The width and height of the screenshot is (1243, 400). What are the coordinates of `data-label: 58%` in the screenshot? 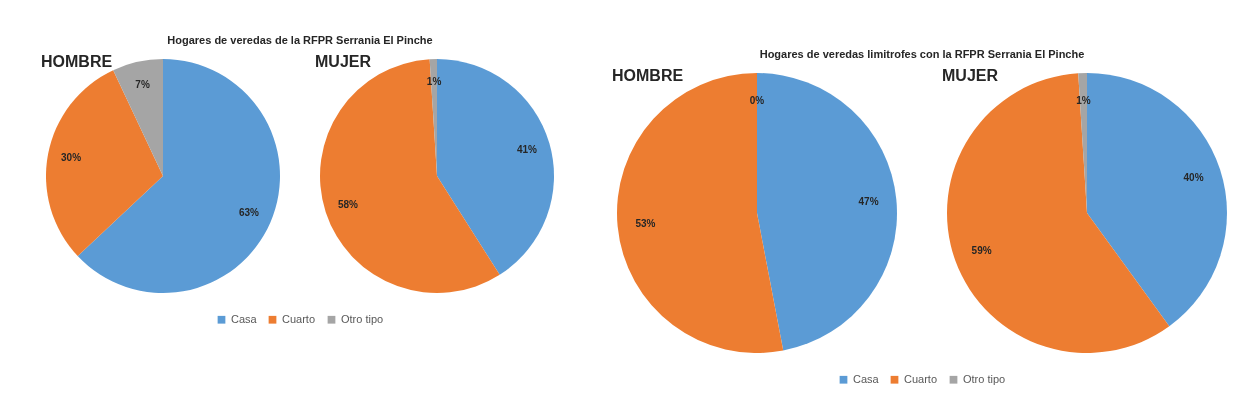 It's located at (348, 204).